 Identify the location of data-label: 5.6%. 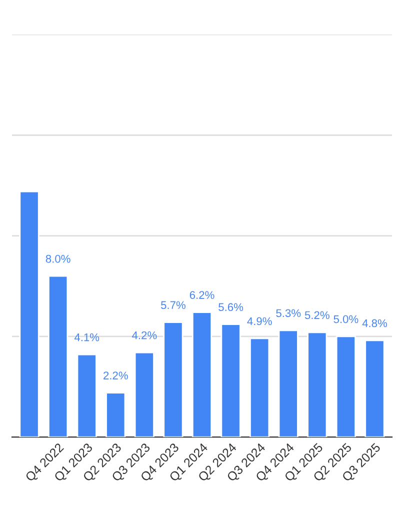
(231, 307).